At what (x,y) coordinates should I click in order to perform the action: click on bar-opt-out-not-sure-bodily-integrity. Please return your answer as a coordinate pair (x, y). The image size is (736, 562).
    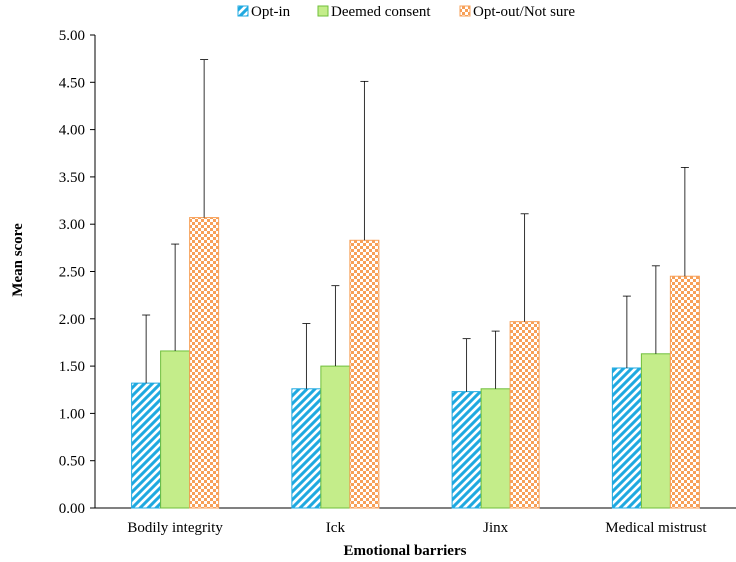
    Looking at the image, I should click on (204, 363).